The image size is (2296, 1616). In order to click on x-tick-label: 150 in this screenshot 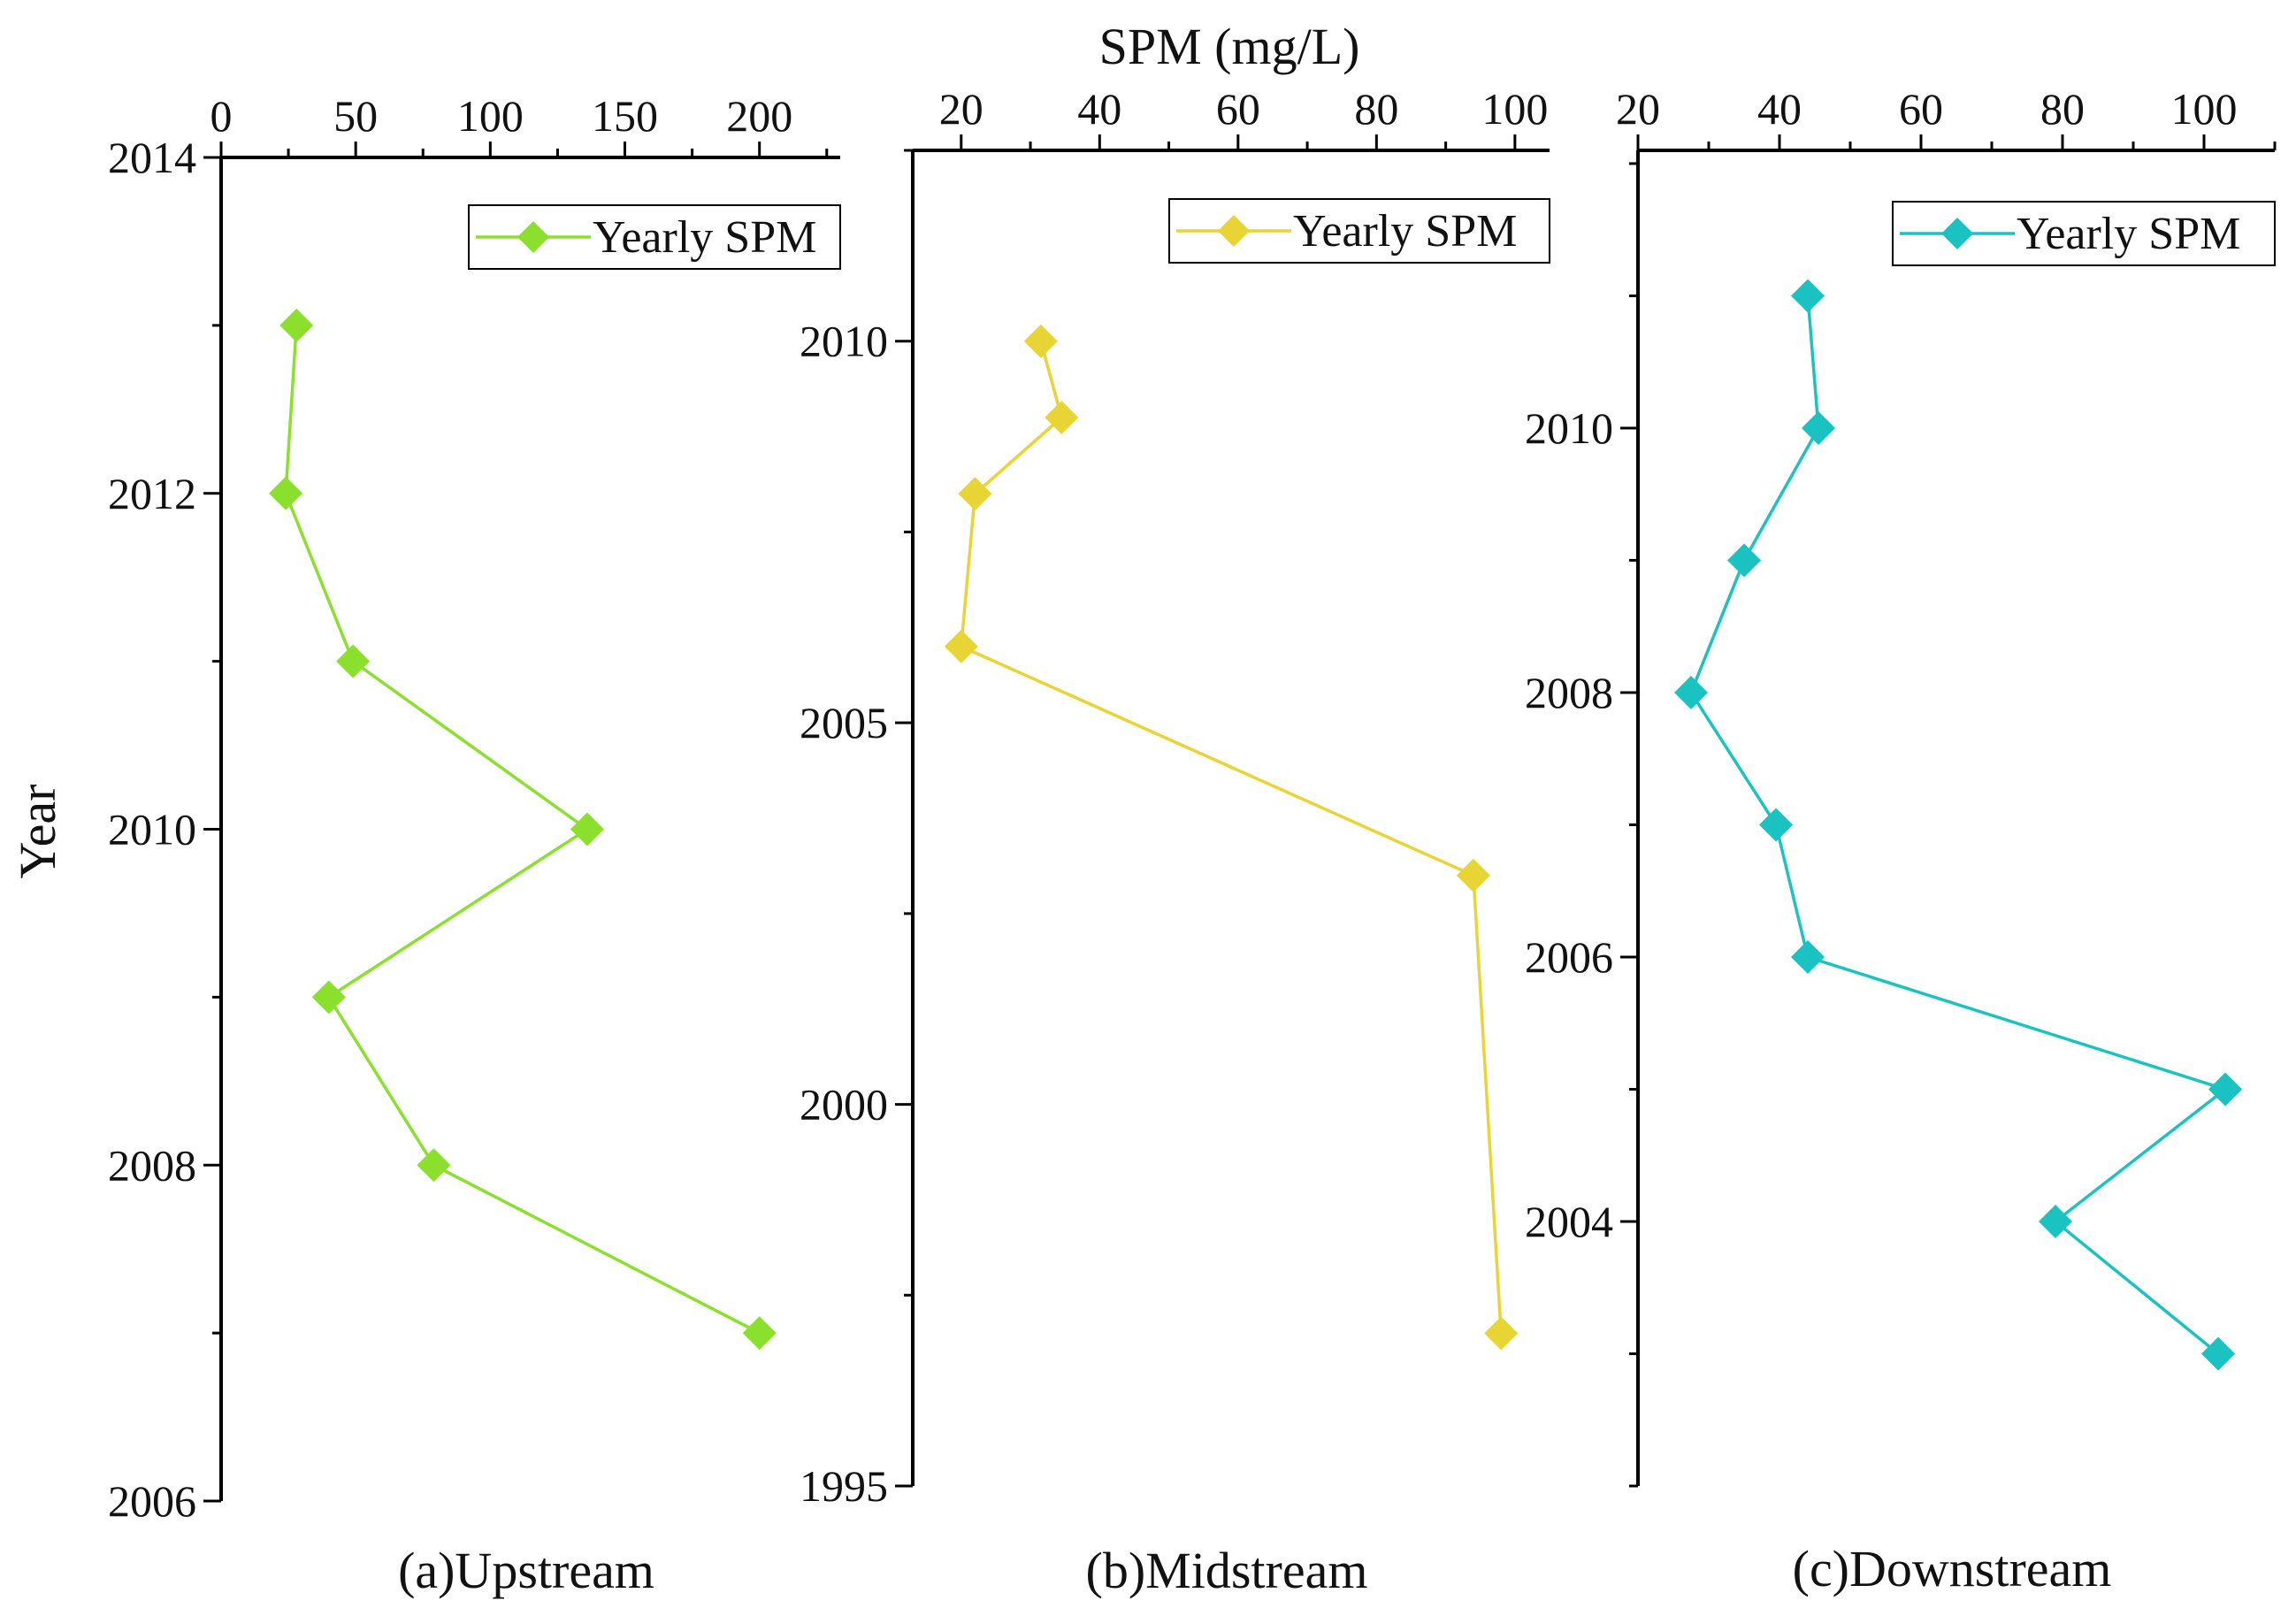, I will do `click(625, 116)`.